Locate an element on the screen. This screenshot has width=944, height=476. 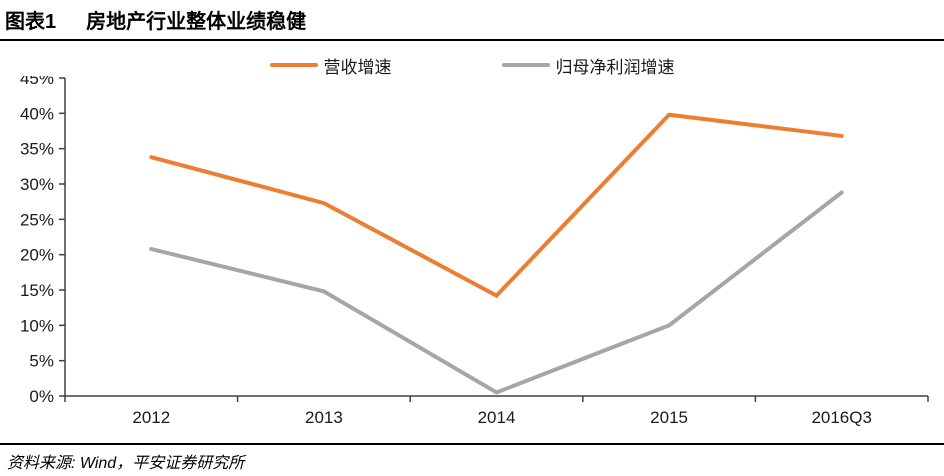
figure-title: 房地产行业整体业绩稳健 is located at coordinates (196, 22).